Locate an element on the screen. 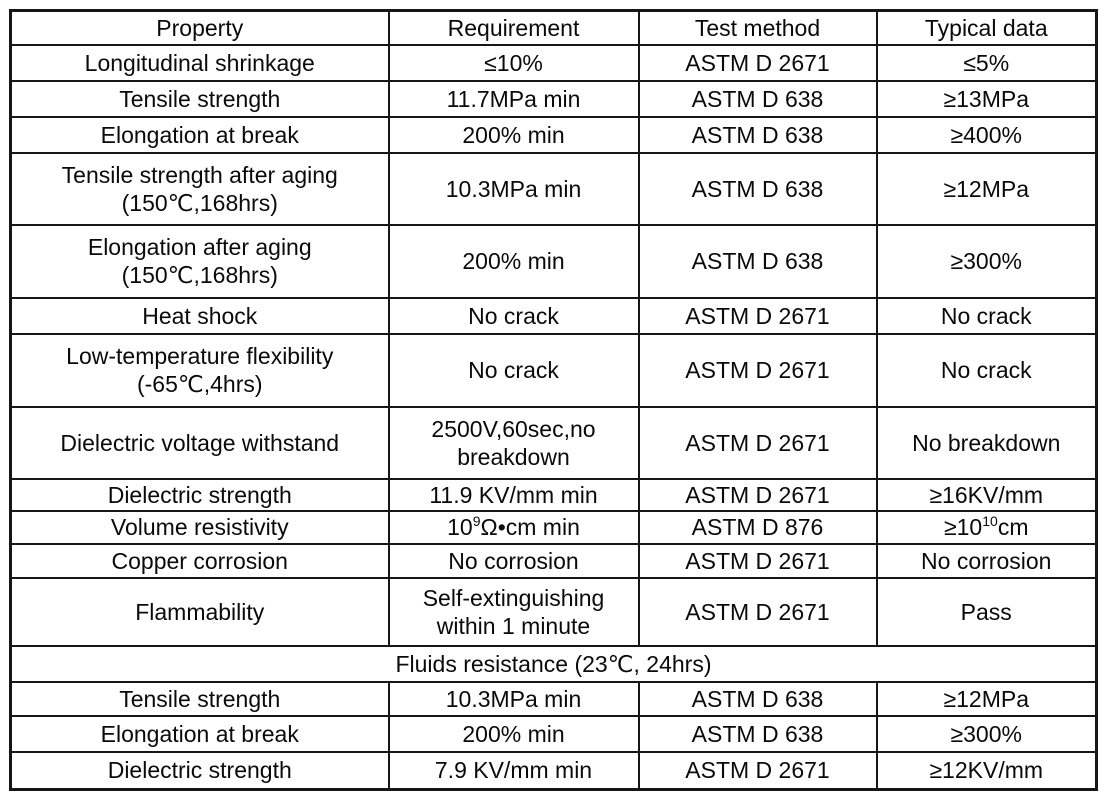 This screenshot has height=794, width=1103. cell-property: Elongation after aging (150℃,168hrs) is located at coordinates (199, 261).